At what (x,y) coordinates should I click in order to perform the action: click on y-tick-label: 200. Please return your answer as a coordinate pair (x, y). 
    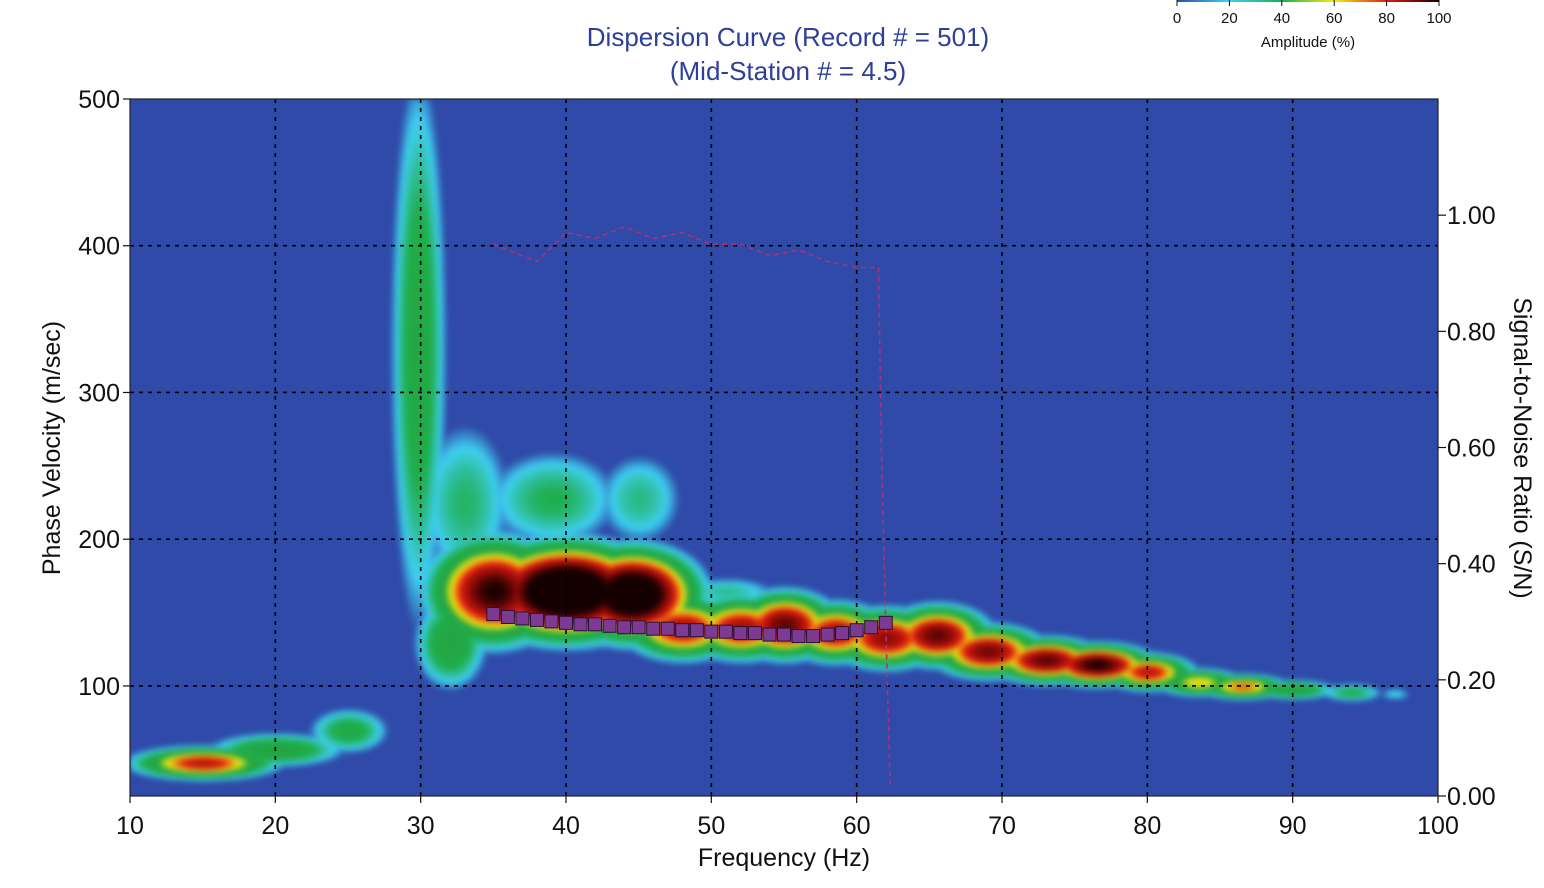
    Looking at the image, I should click on (99, 540).